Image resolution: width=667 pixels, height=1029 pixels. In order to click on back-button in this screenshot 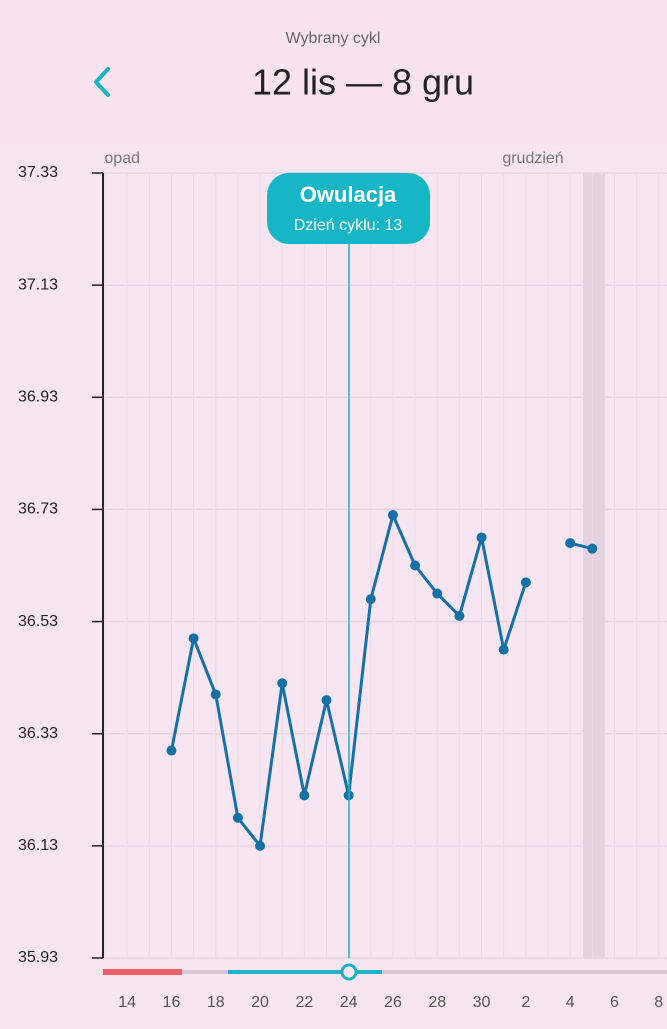, I will do `click(102, 82)`.